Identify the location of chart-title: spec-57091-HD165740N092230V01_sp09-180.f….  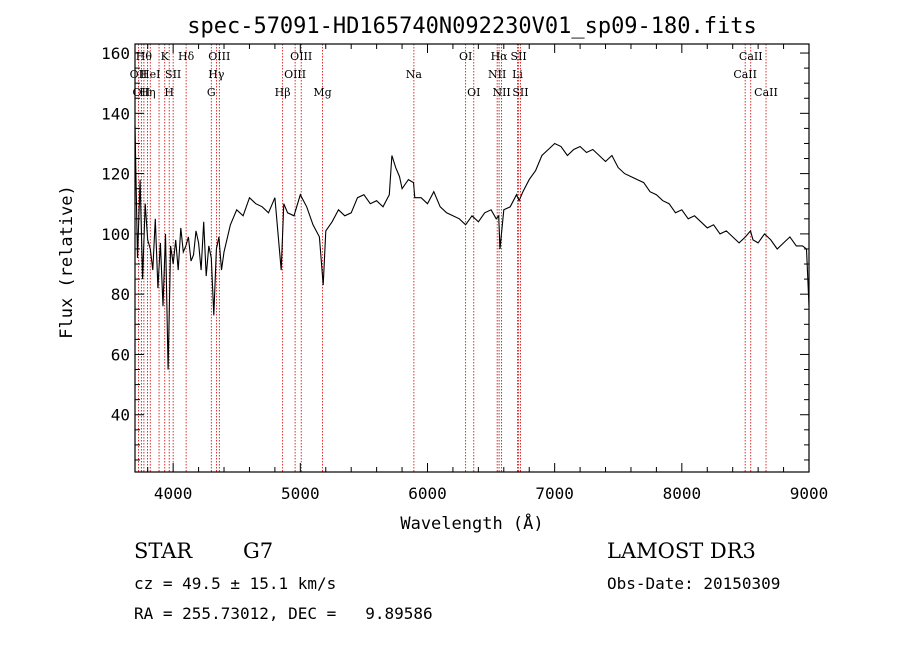
(472, 26).